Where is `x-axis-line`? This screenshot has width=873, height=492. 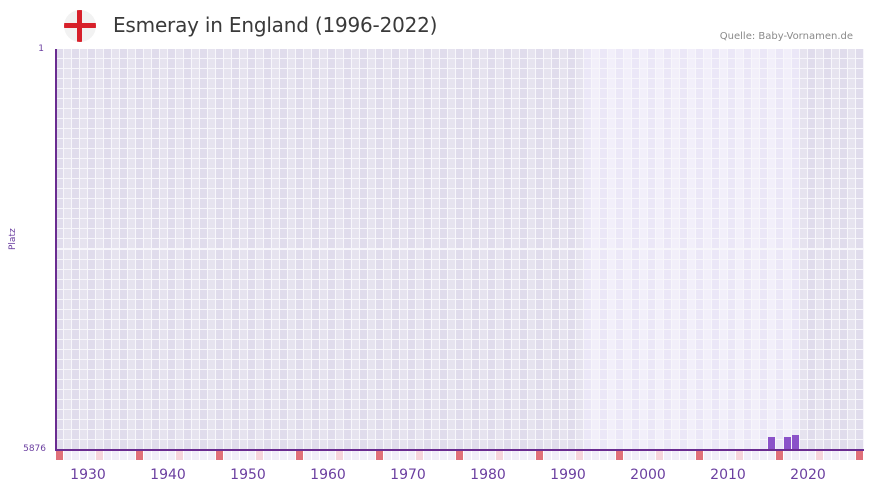 x-axis-line is located at coordinates (459, 450).